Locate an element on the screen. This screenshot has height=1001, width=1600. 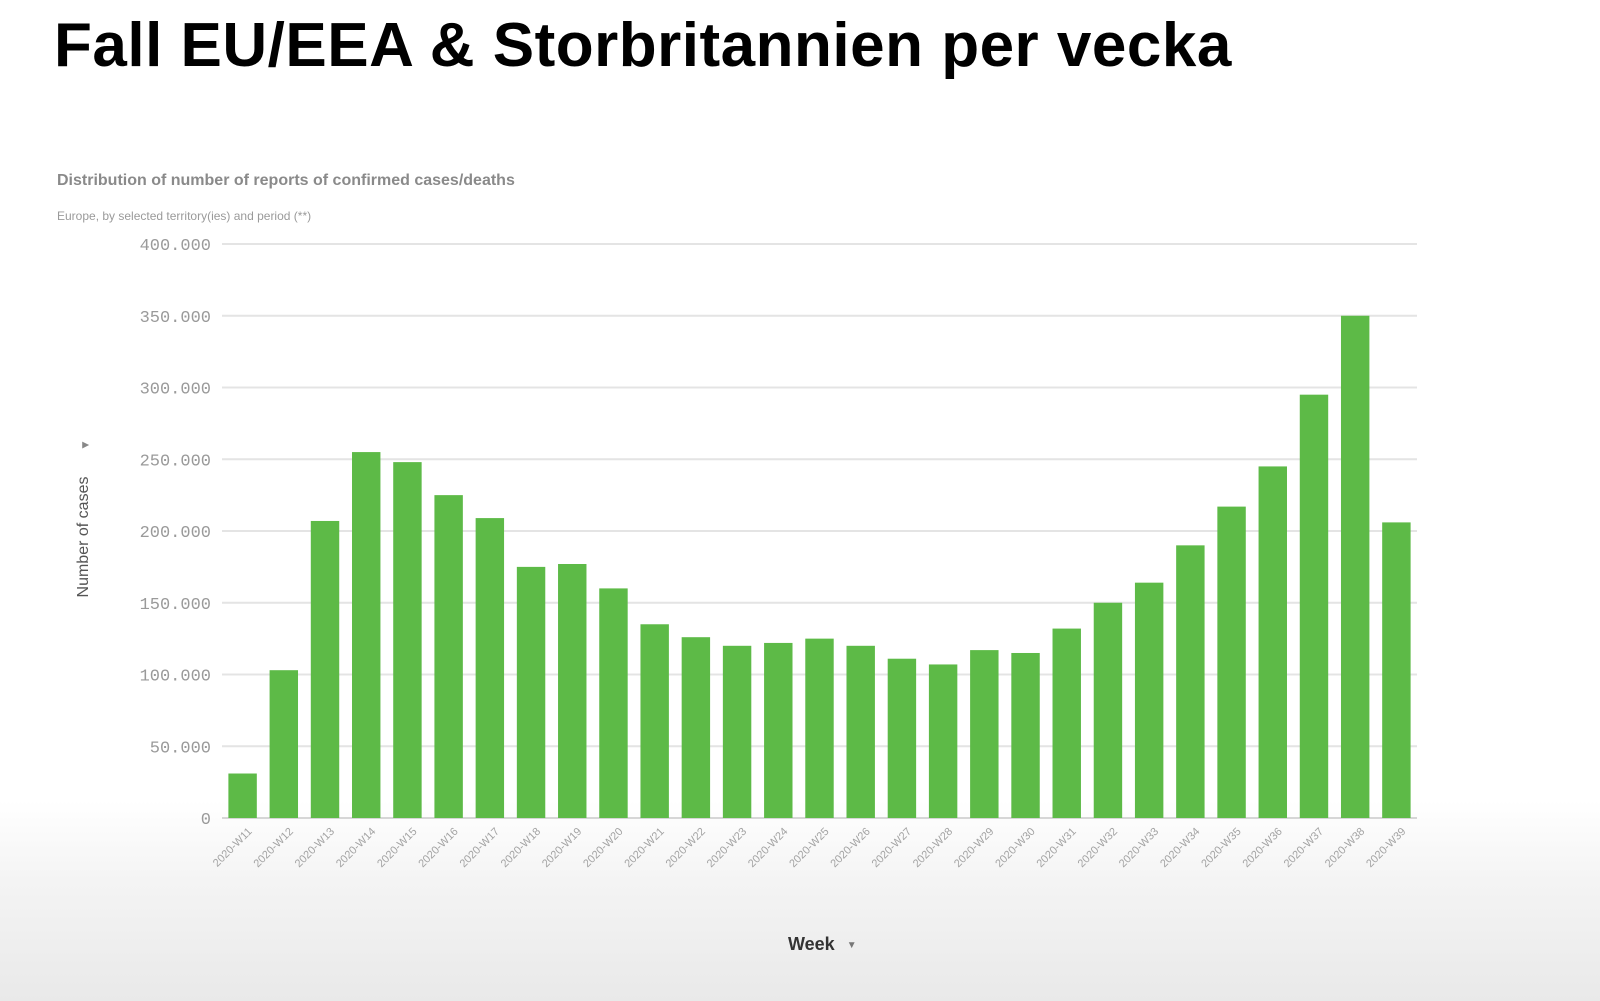
x-tick-label: 2020-W28 is located at coordinates (933, 848).